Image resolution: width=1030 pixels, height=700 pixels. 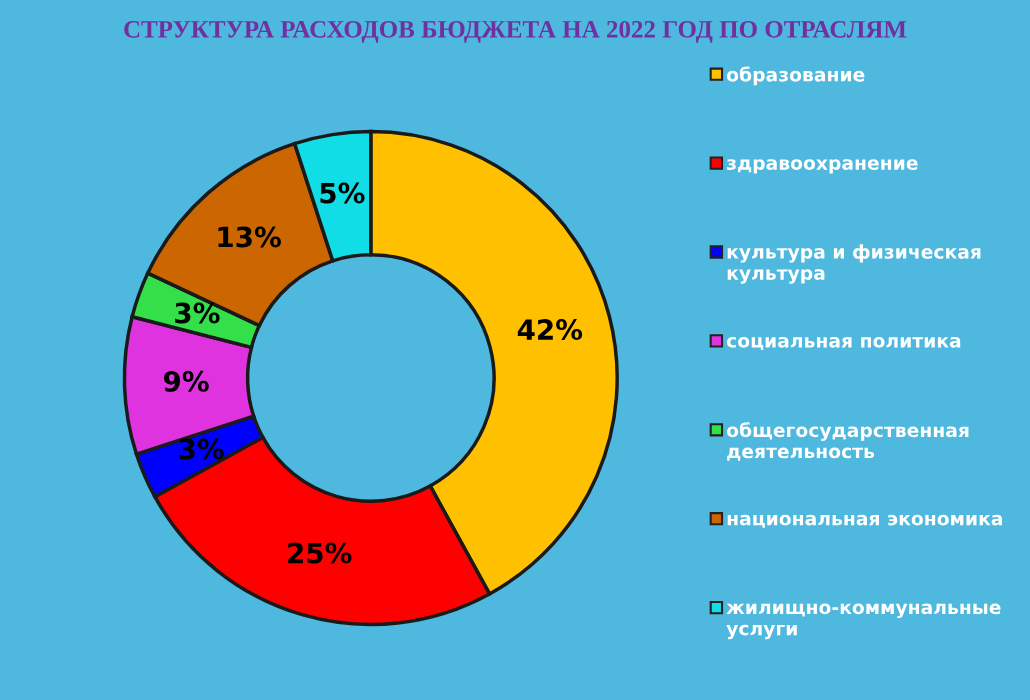 I want to click on legend-label: национальная экономика, so click(x=864, y=521).